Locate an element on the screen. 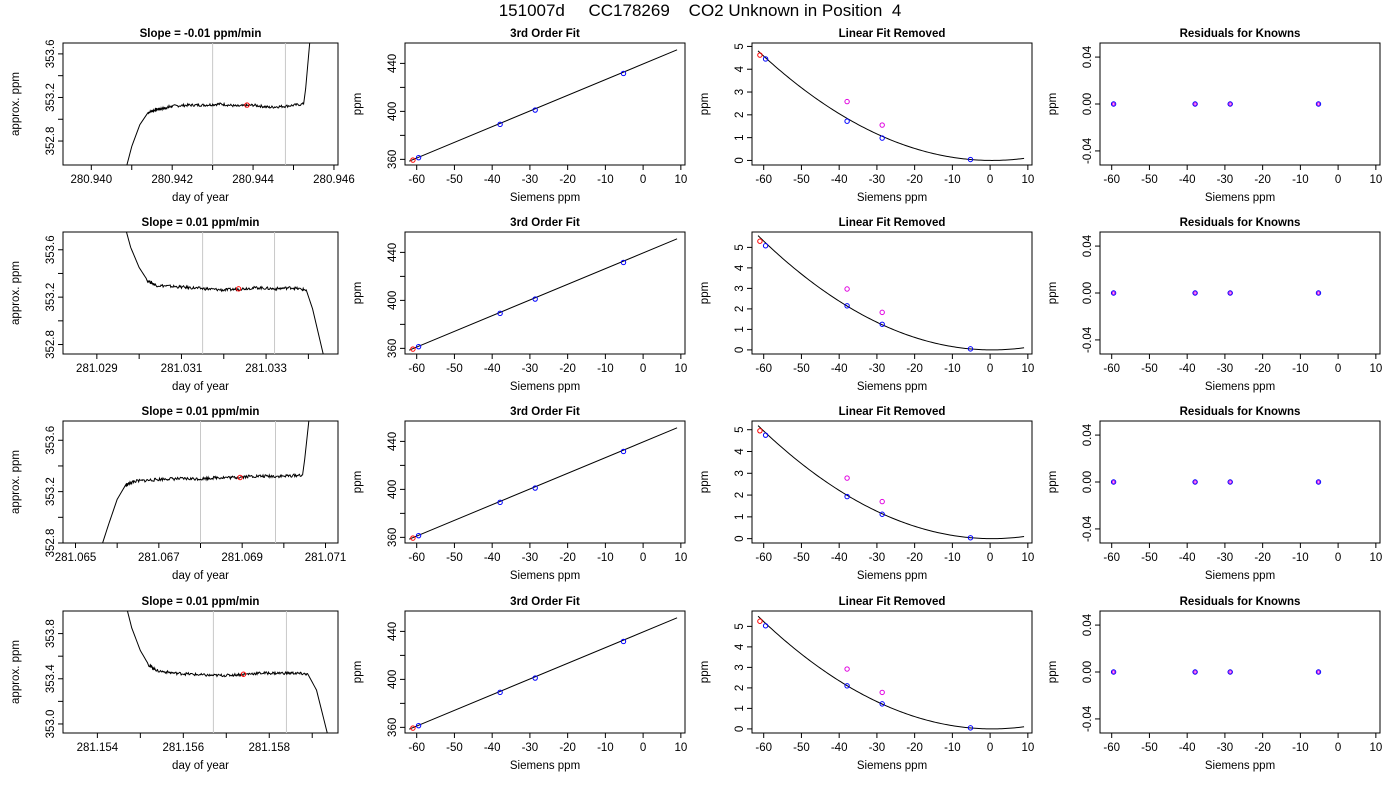  x-tick-label: 281.033 is located at coordinates (266, 369).